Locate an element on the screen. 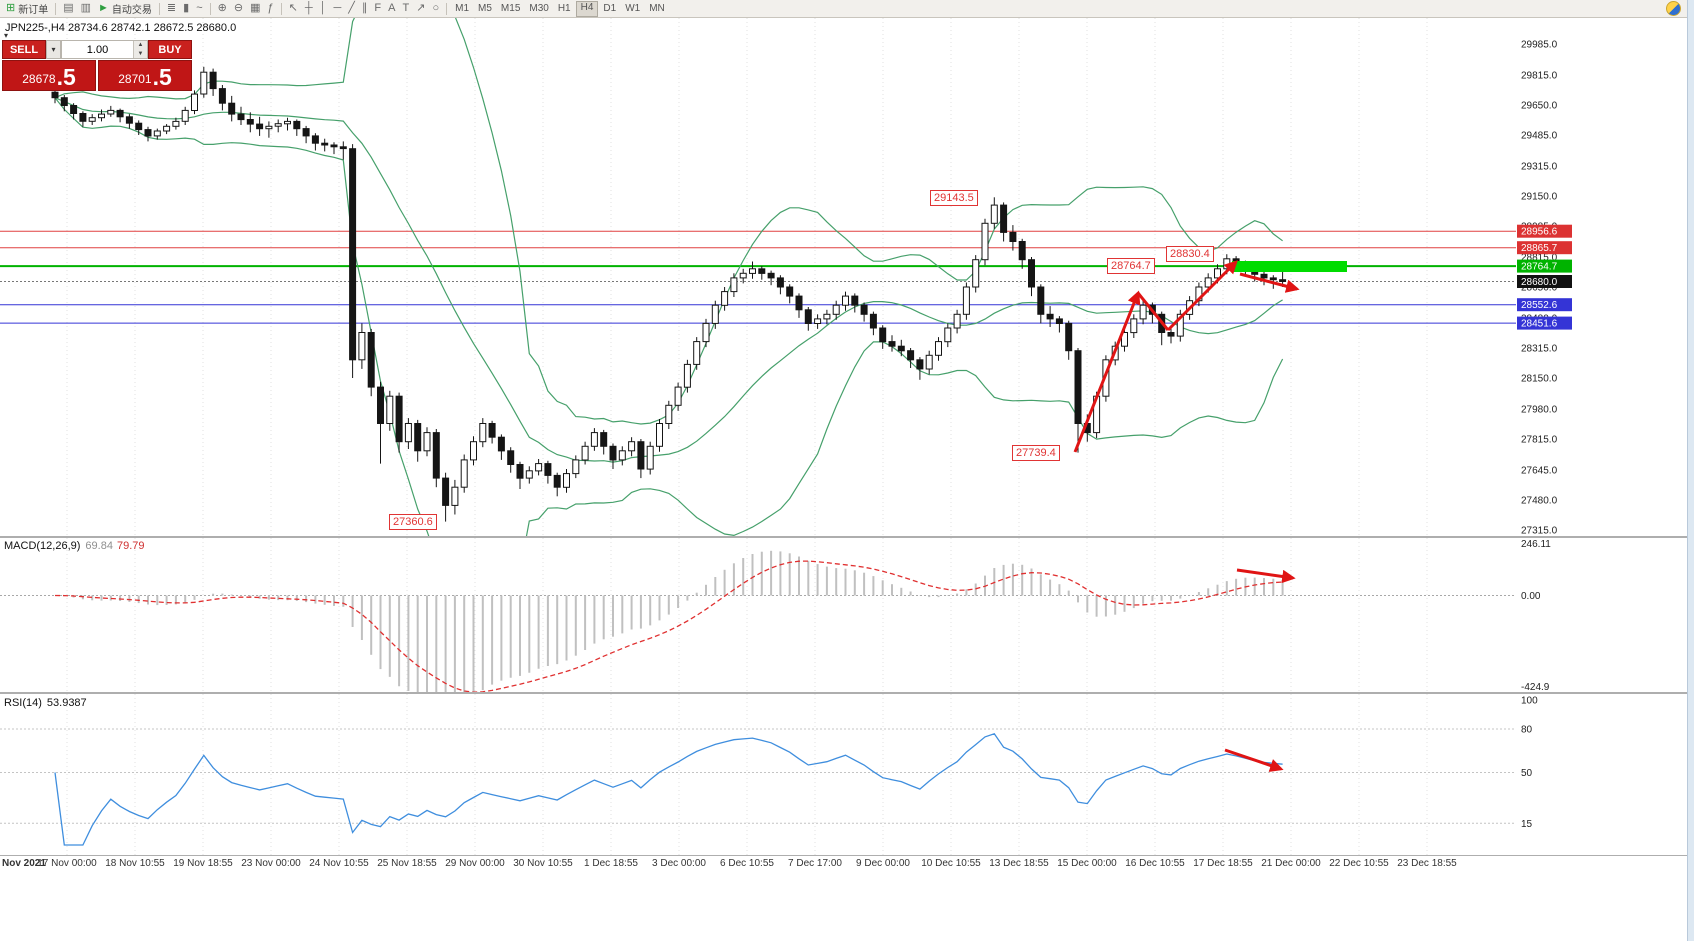 The height and width of the screenshot is (941, 1694). rsi-name: RSI(14) is located at coordinates (23, 703).